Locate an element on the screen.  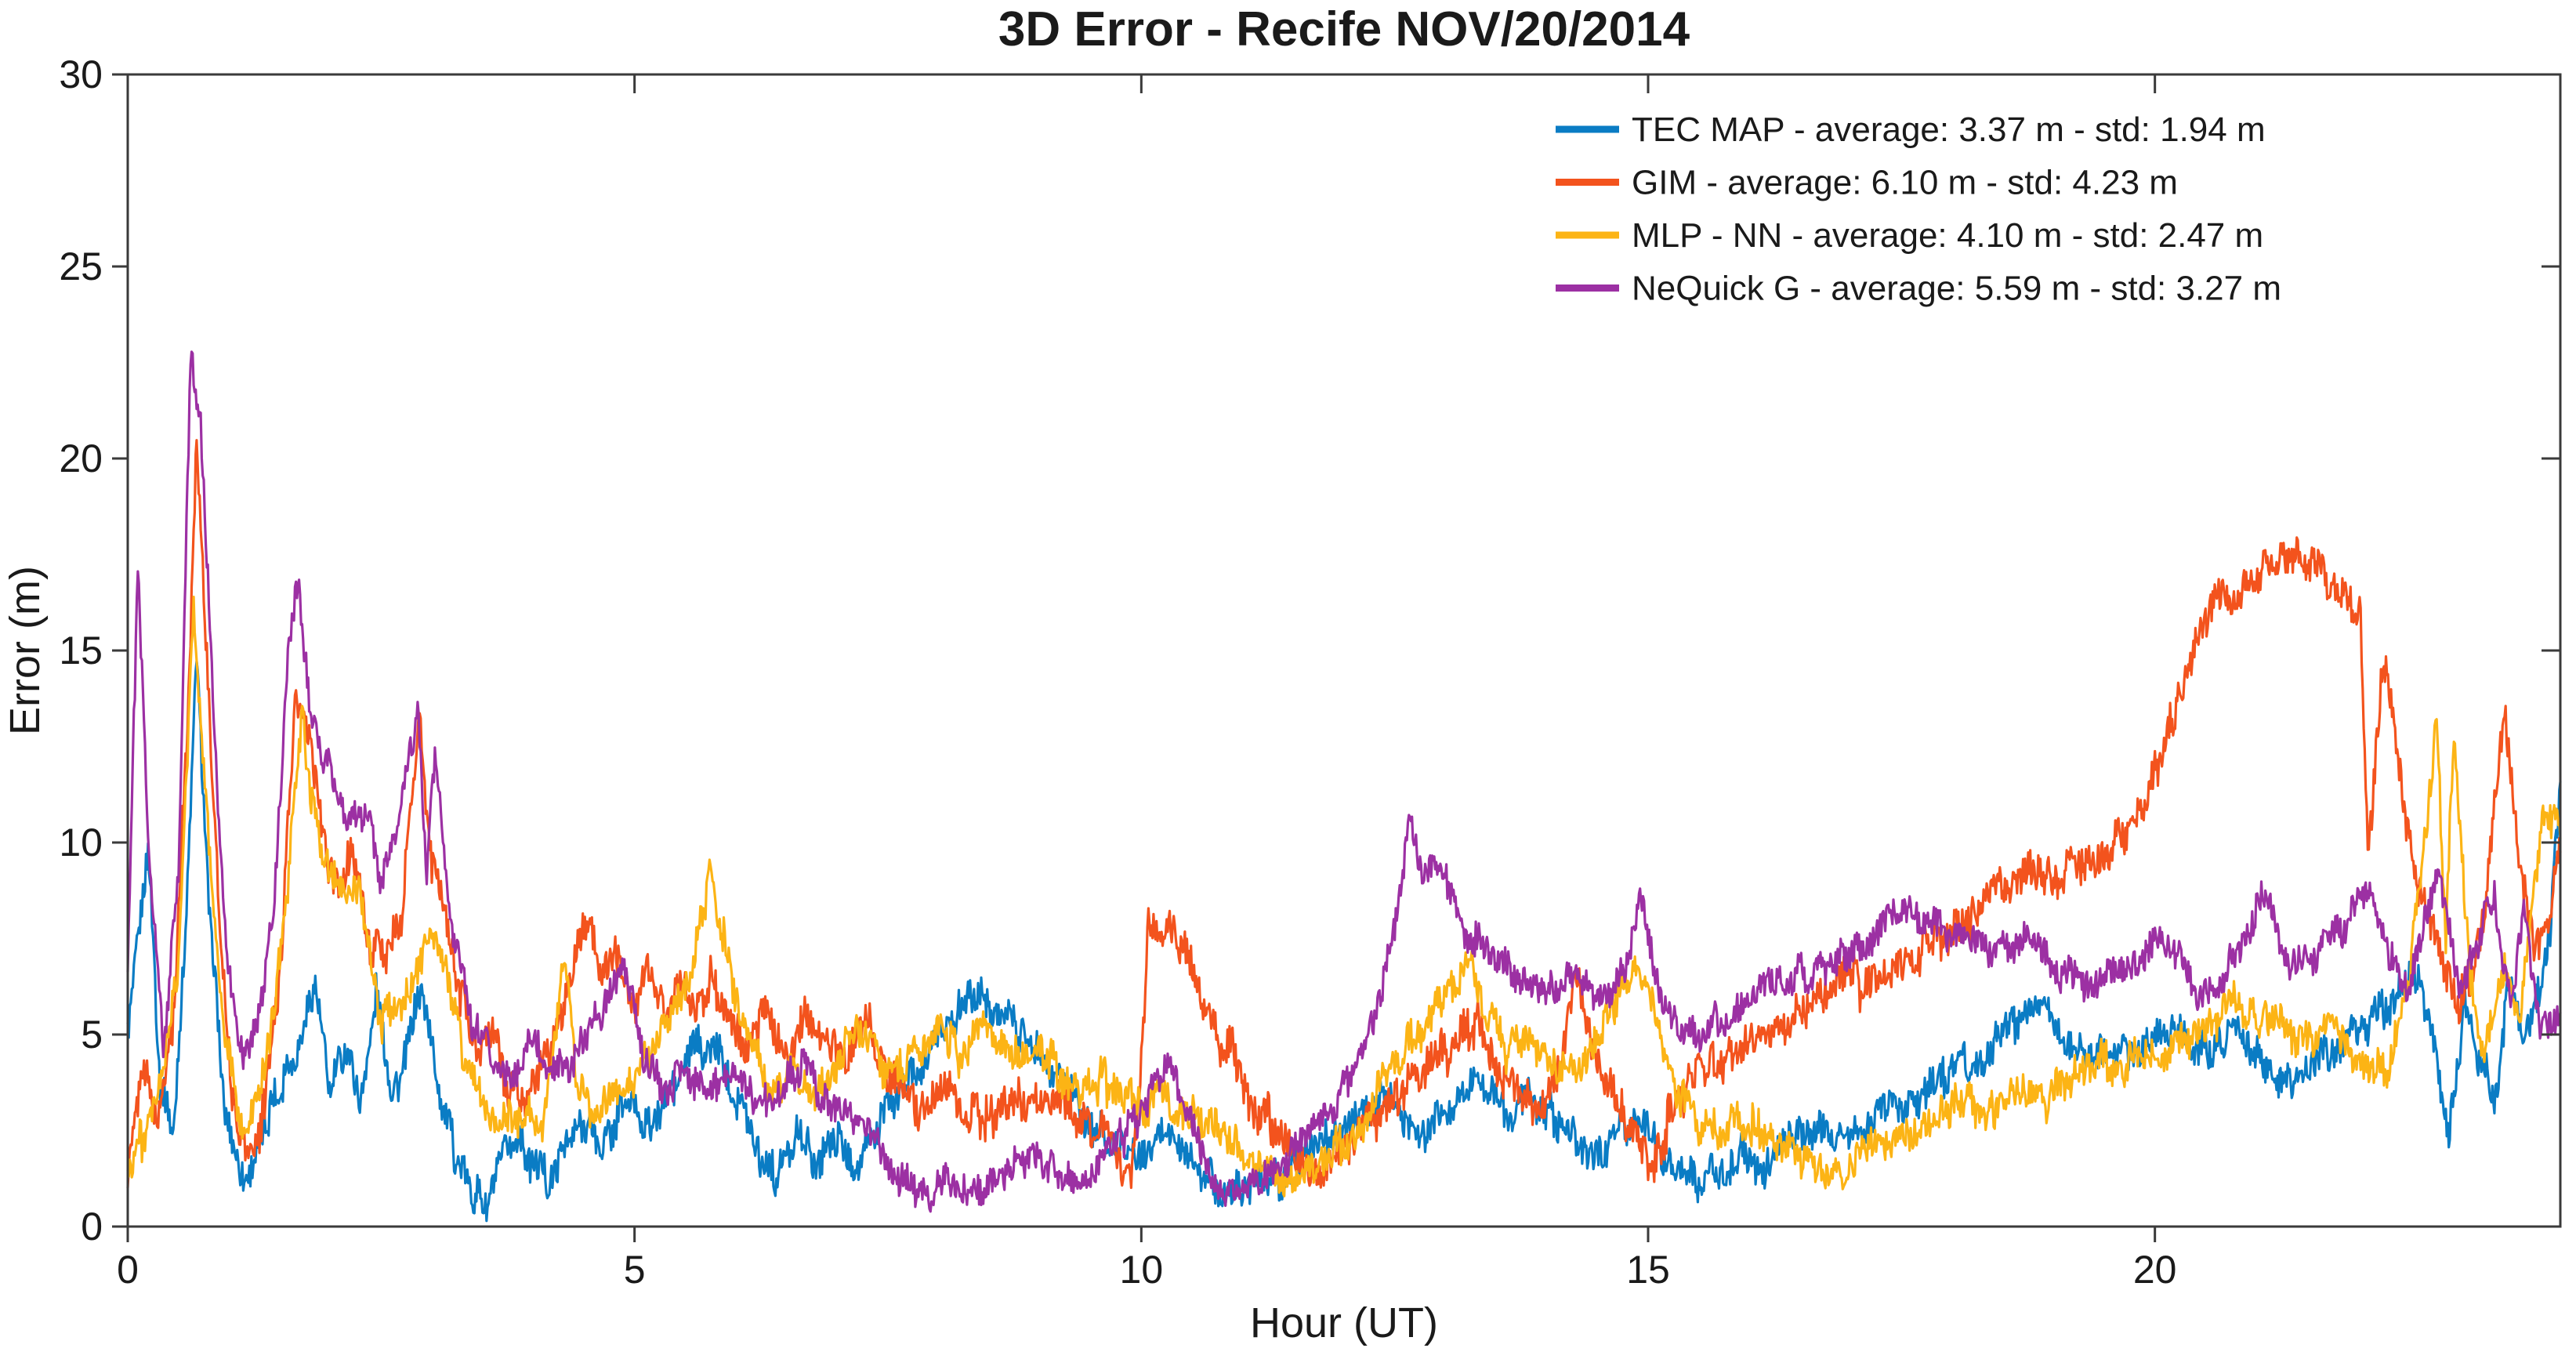
legend-label: MLP - NN - average: 4.10 m - std: 2.47 m is located at coordinates (1947, 236).